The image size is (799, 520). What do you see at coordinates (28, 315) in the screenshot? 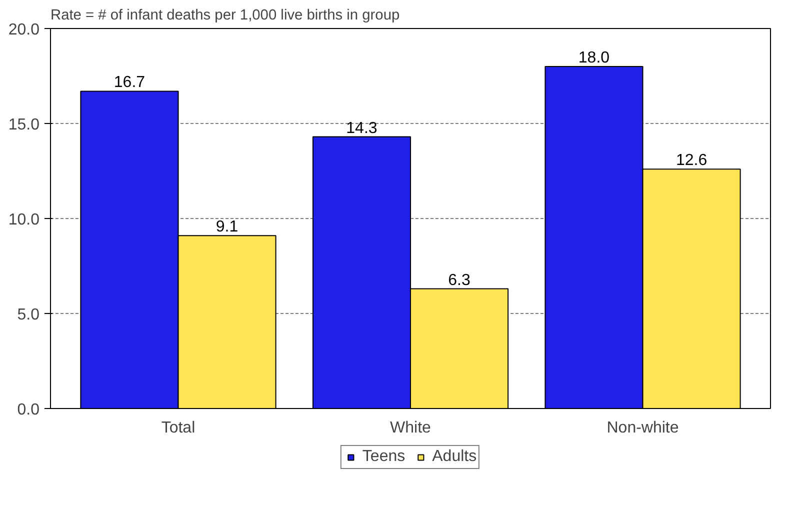
I see `y-tick-label: 5.0` at bounding box center [28, 315].